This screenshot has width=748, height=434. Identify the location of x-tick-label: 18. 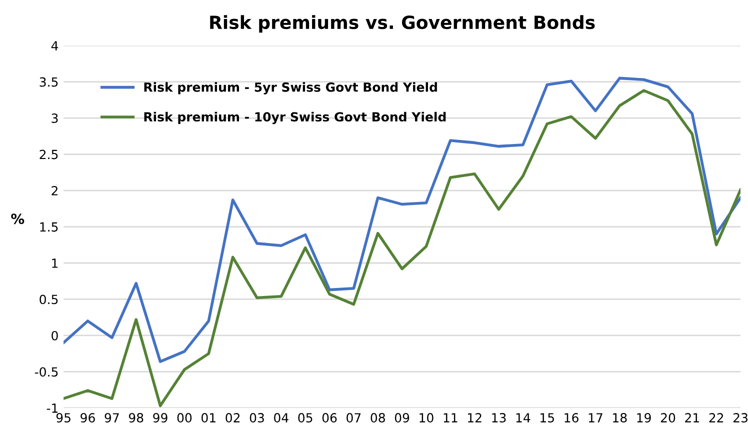
(620, 417).